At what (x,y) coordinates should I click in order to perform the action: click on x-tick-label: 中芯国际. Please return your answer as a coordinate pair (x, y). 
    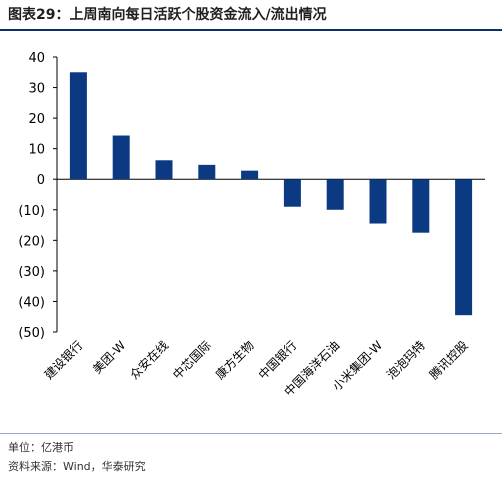
    Looking at the image, I should click on (191, 360).